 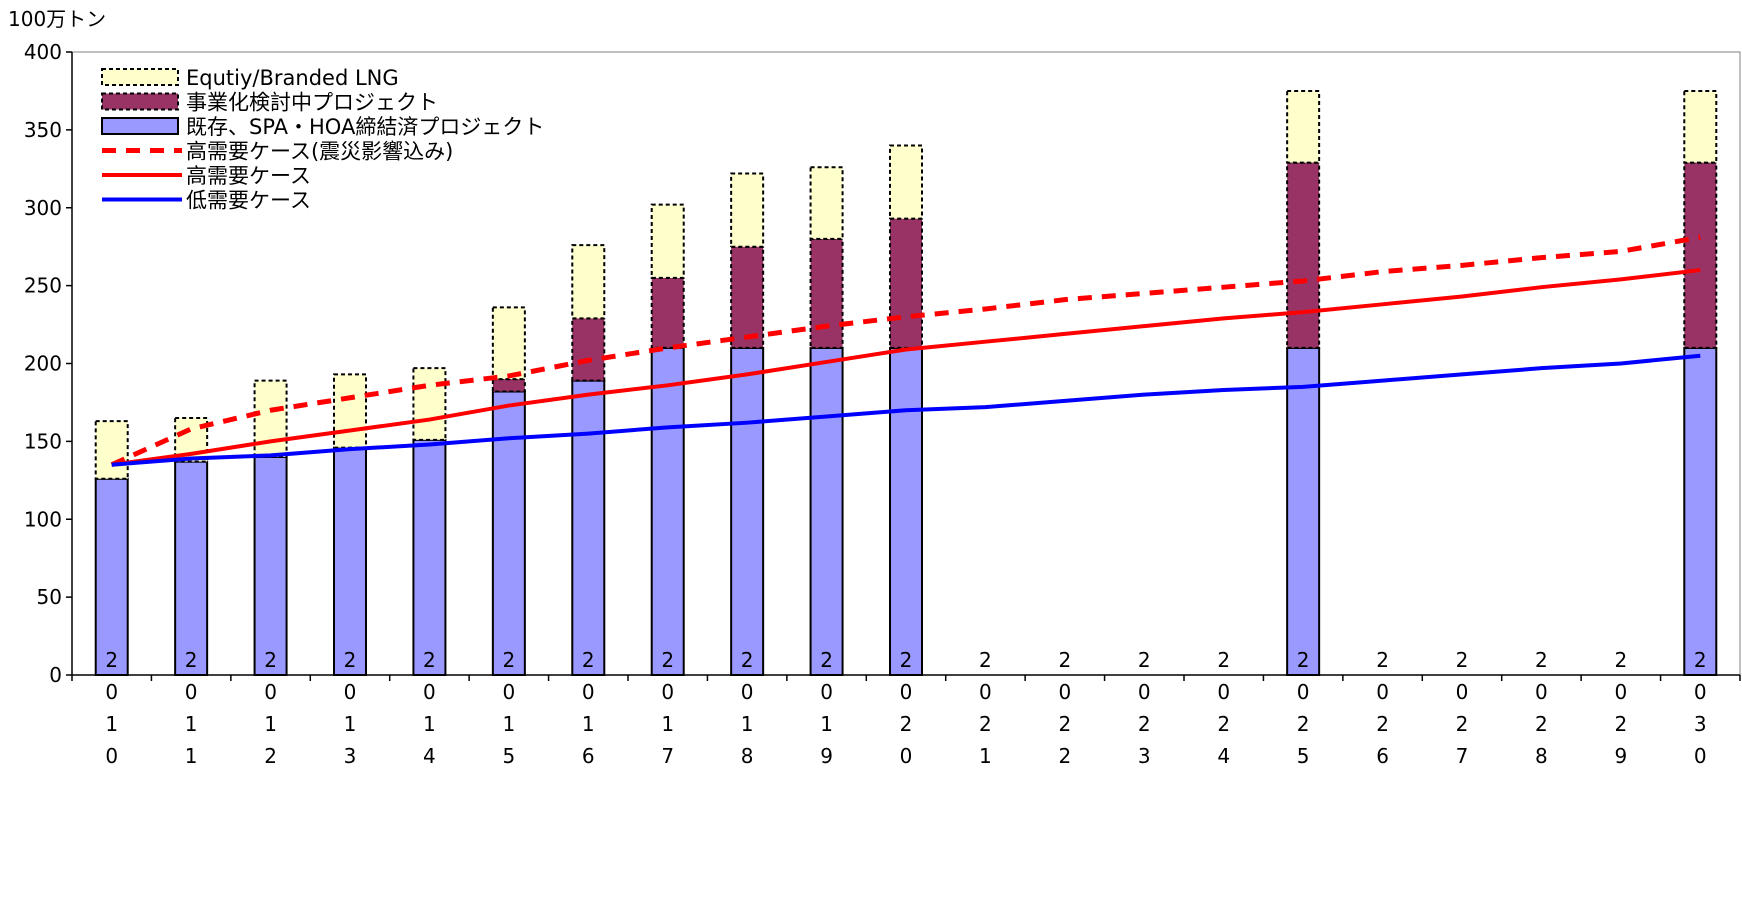 What do you see at coordinates (312, 103) in the screenshot?
I see `legend-label: 事業化検討中プロジェクト` at bounding box center [312, 103].